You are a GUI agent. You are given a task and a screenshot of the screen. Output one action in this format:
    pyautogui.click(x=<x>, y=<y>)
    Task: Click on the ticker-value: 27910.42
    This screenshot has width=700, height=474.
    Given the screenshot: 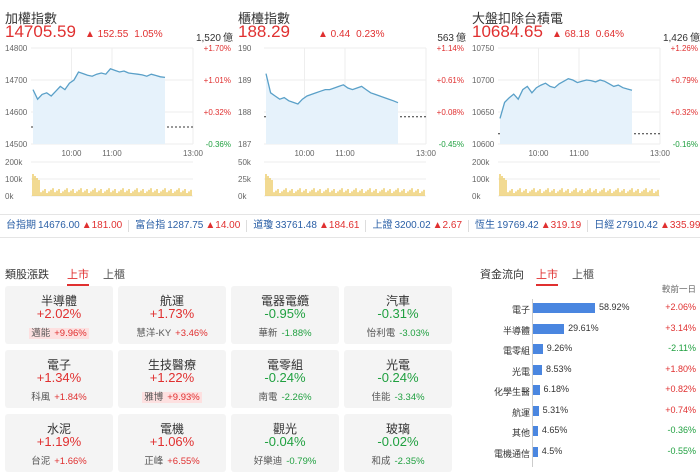 What is the action you would take?
    pyautogui.click(x=637, y=225)
    